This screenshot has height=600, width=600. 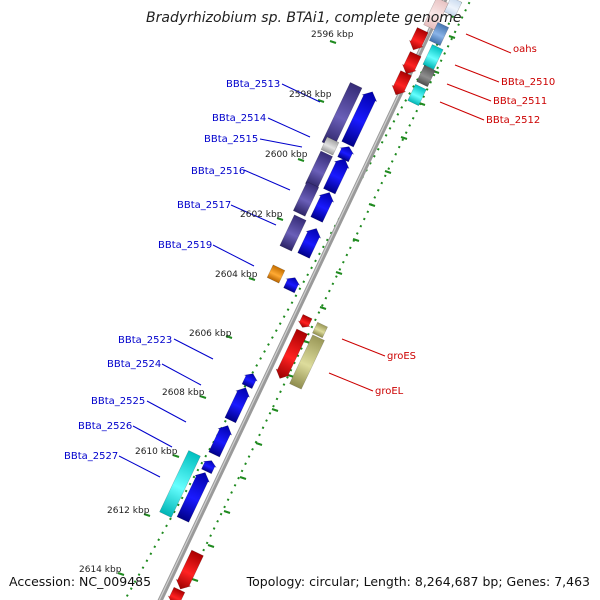 I want to click on gene-label: BBta_2516, so click(x=218, y=171).